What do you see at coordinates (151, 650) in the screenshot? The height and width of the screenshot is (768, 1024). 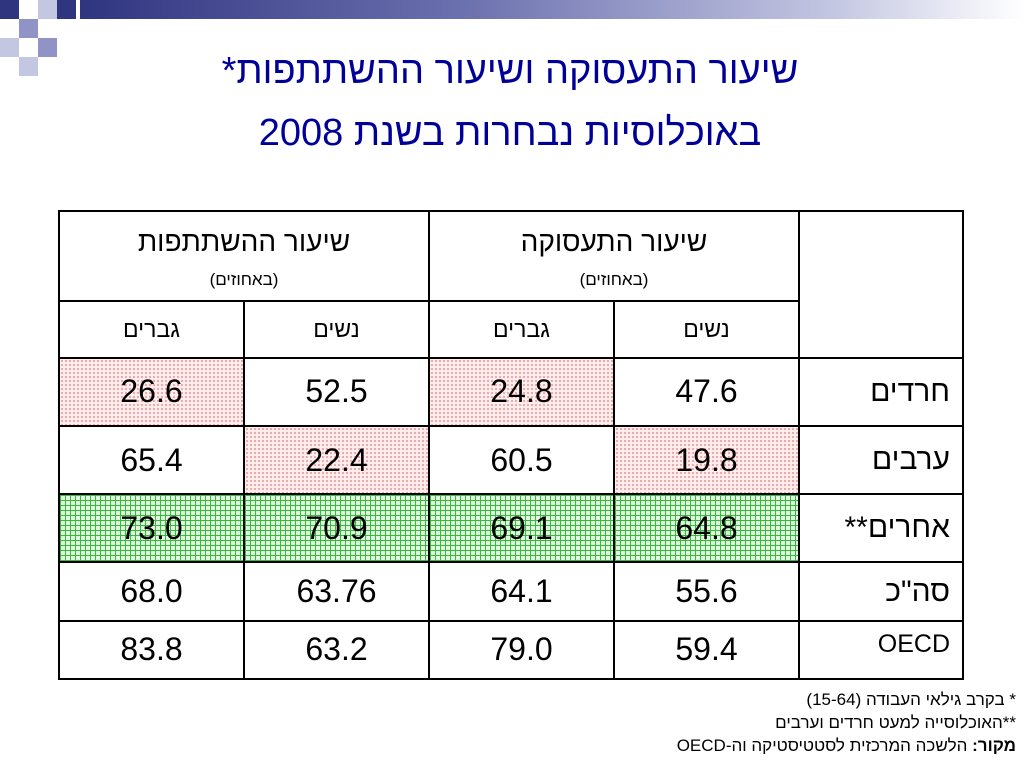 I see `table-cell: 83.8` at bounding box center [151, 650].